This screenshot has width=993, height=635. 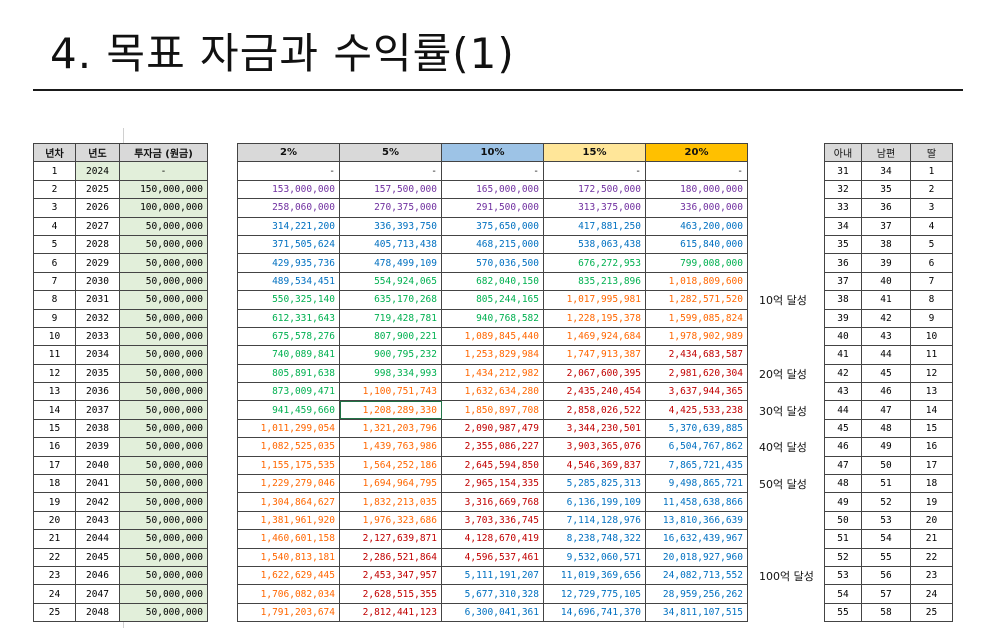 I want to click on return-cell: 1,253,829,984, so click(x=492, y=355).